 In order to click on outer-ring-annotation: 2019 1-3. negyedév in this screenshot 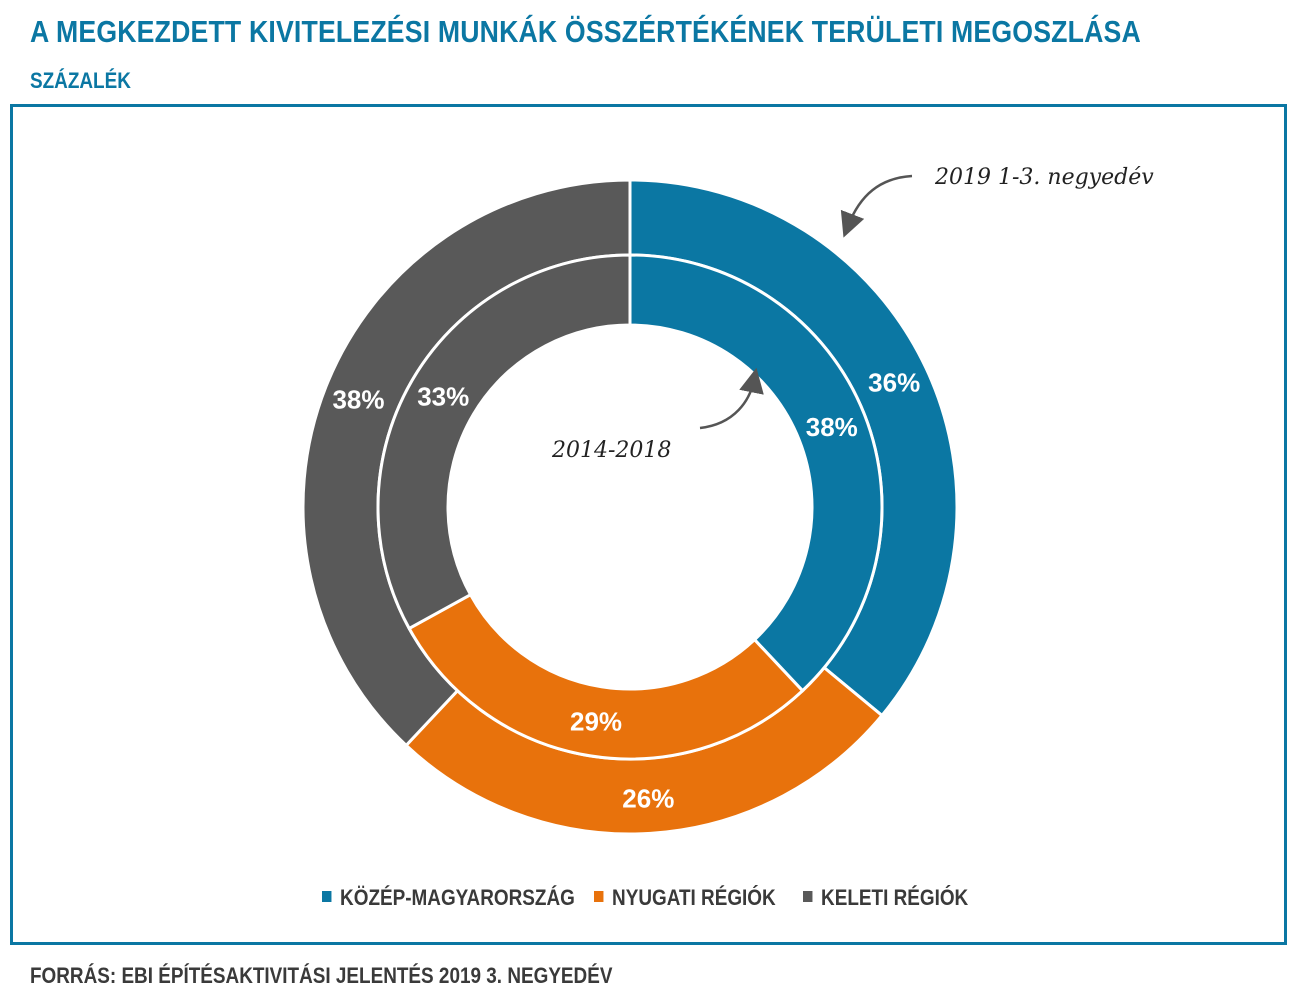, I will do `click(1044, 177)`.